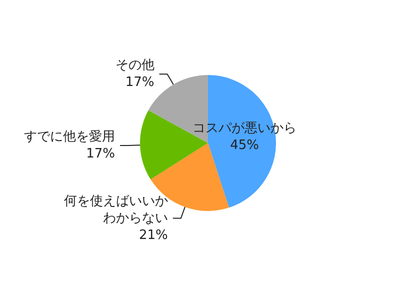 This screenshot has width=400, height=300. I want to click on slice-label: すでに他を愛用, so click(70, 137).